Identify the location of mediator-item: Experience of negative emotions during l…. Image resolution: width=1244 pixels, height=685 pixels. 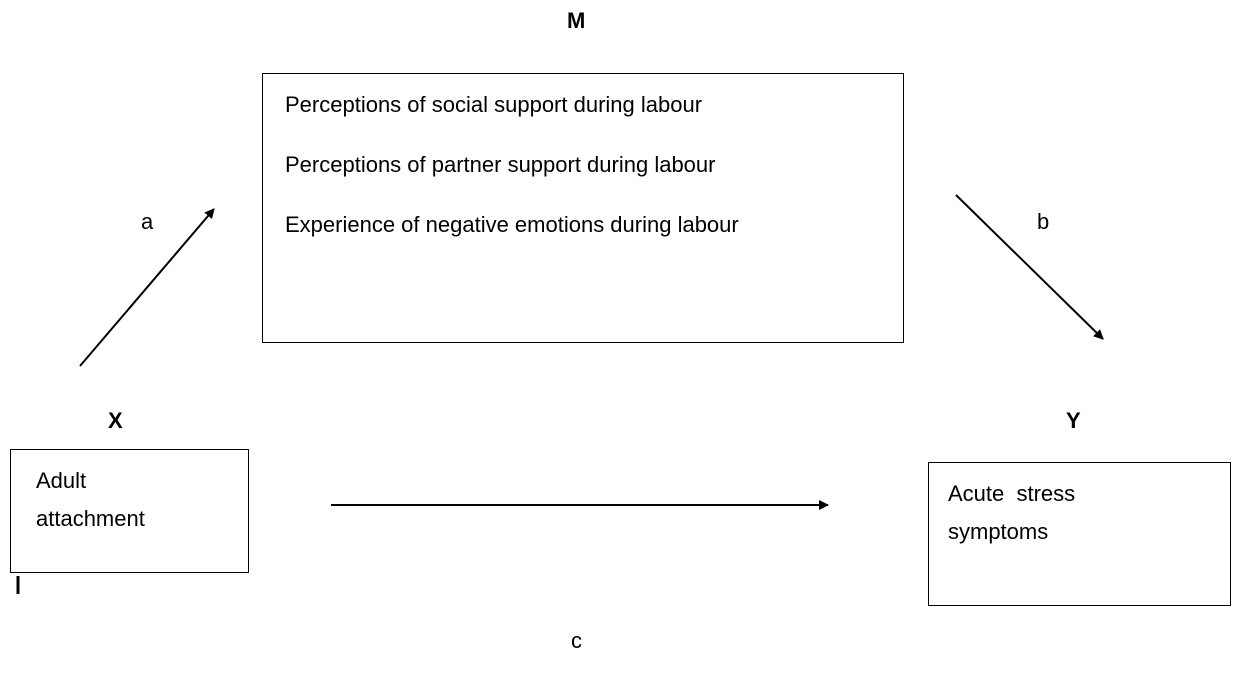
(512, 224).